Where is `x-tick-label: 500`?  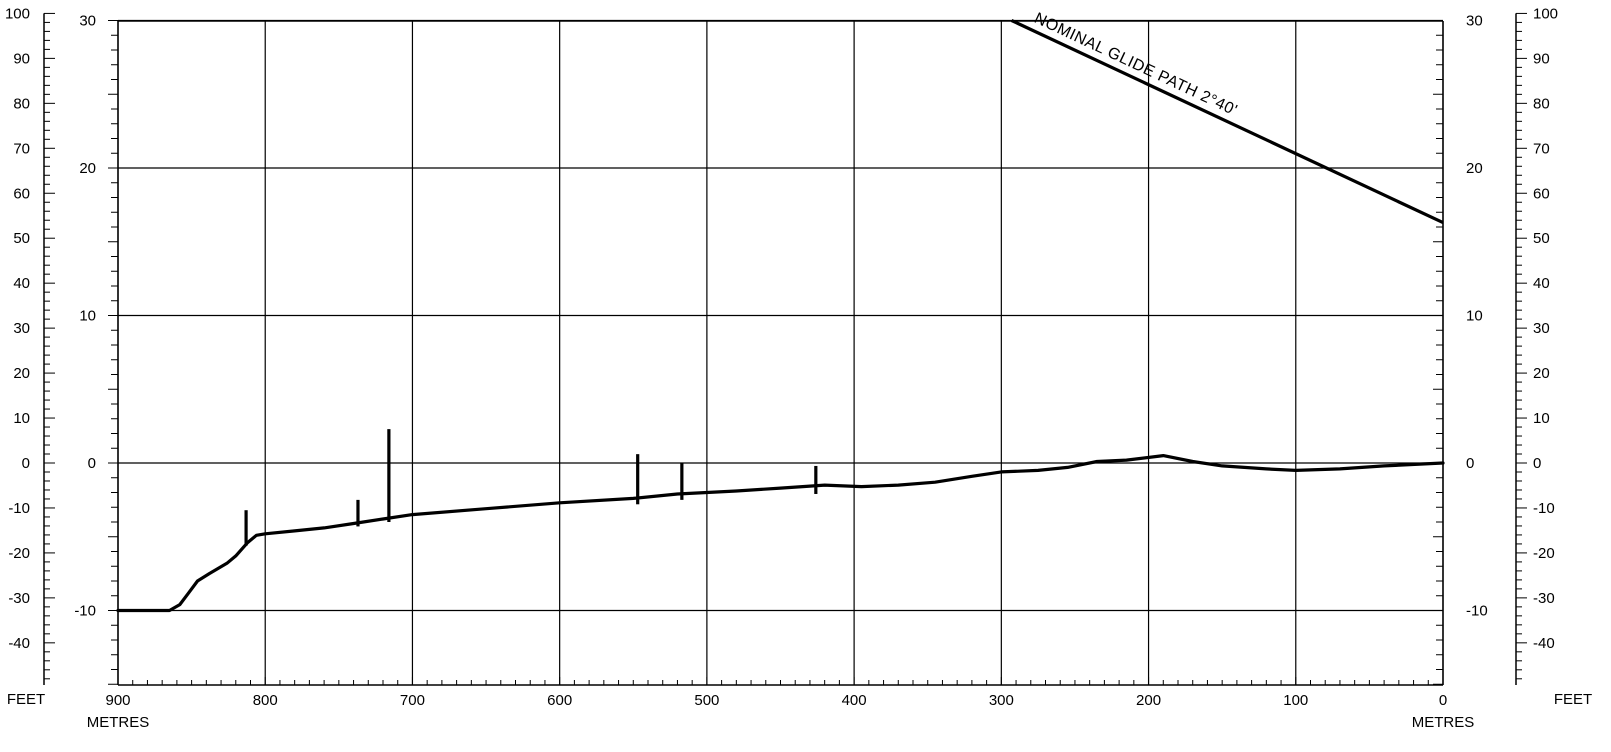 x-tick-label: 500 is located at coordinates (706, 700).